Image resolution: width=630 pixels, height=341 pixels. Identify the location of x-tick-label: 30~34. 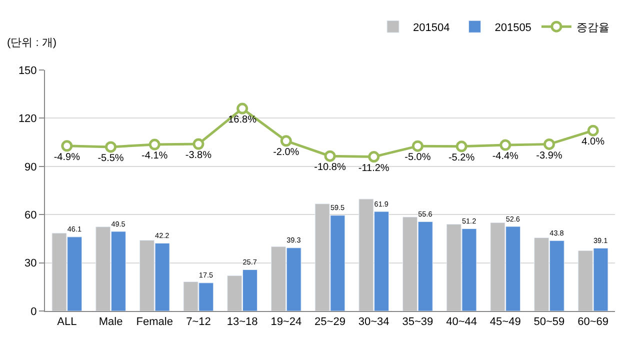
(374, 322).